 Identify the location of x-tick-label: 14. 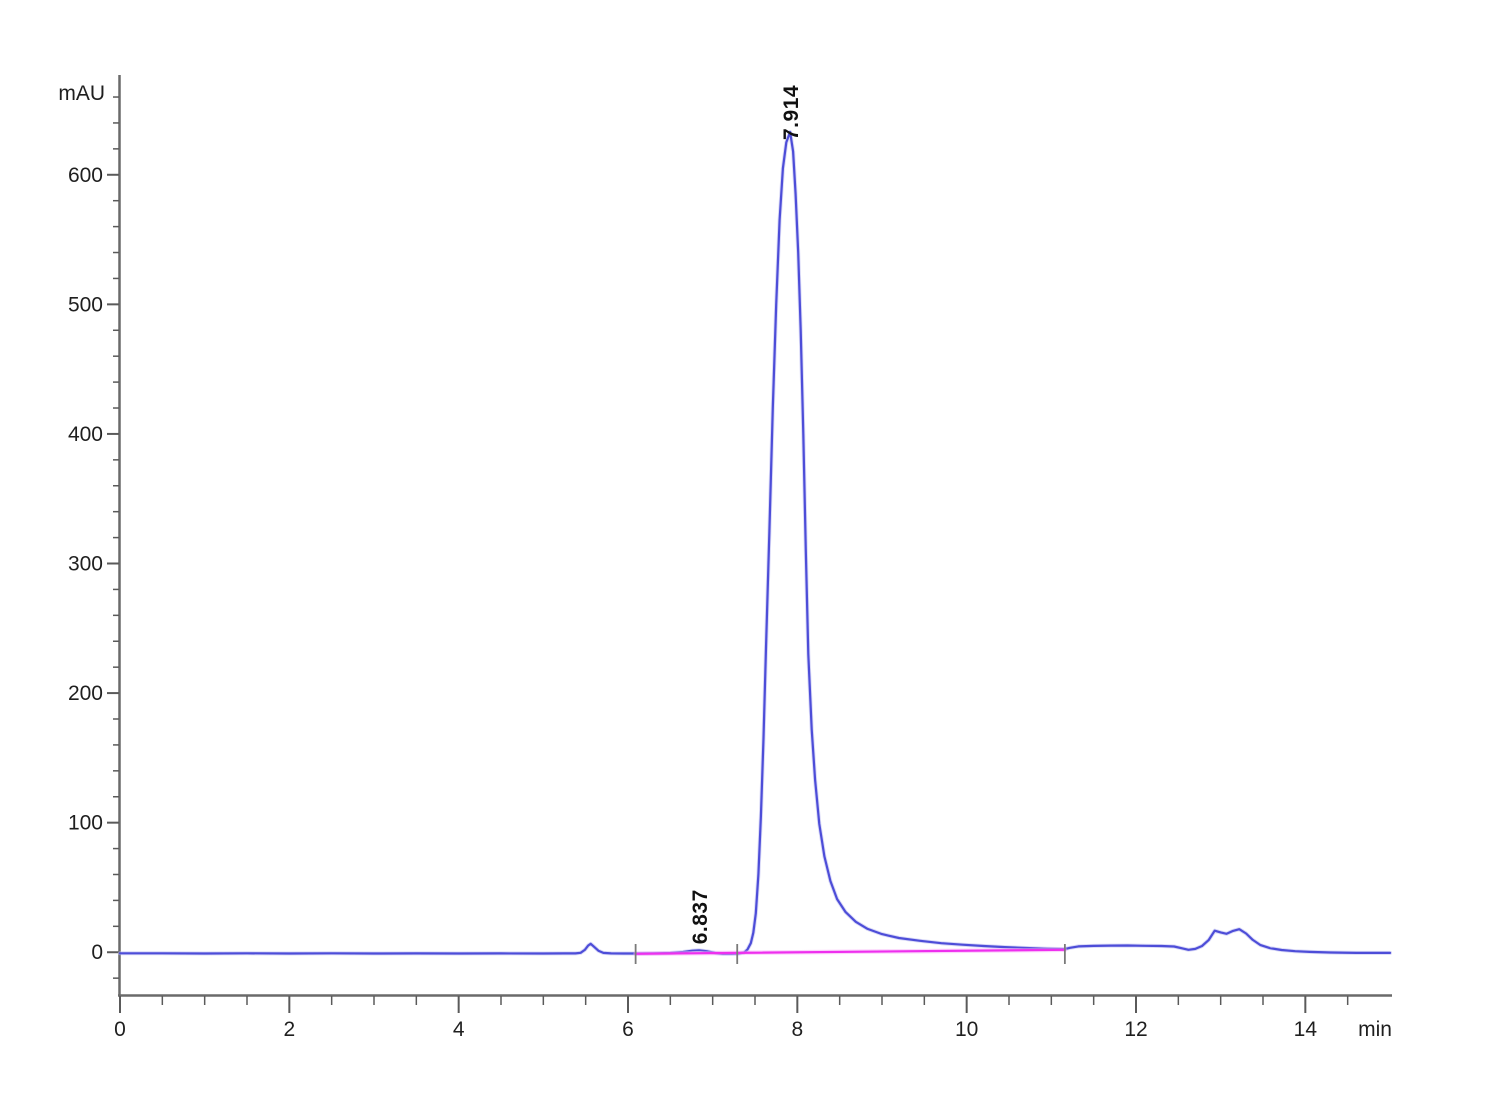
(1306, 1029).